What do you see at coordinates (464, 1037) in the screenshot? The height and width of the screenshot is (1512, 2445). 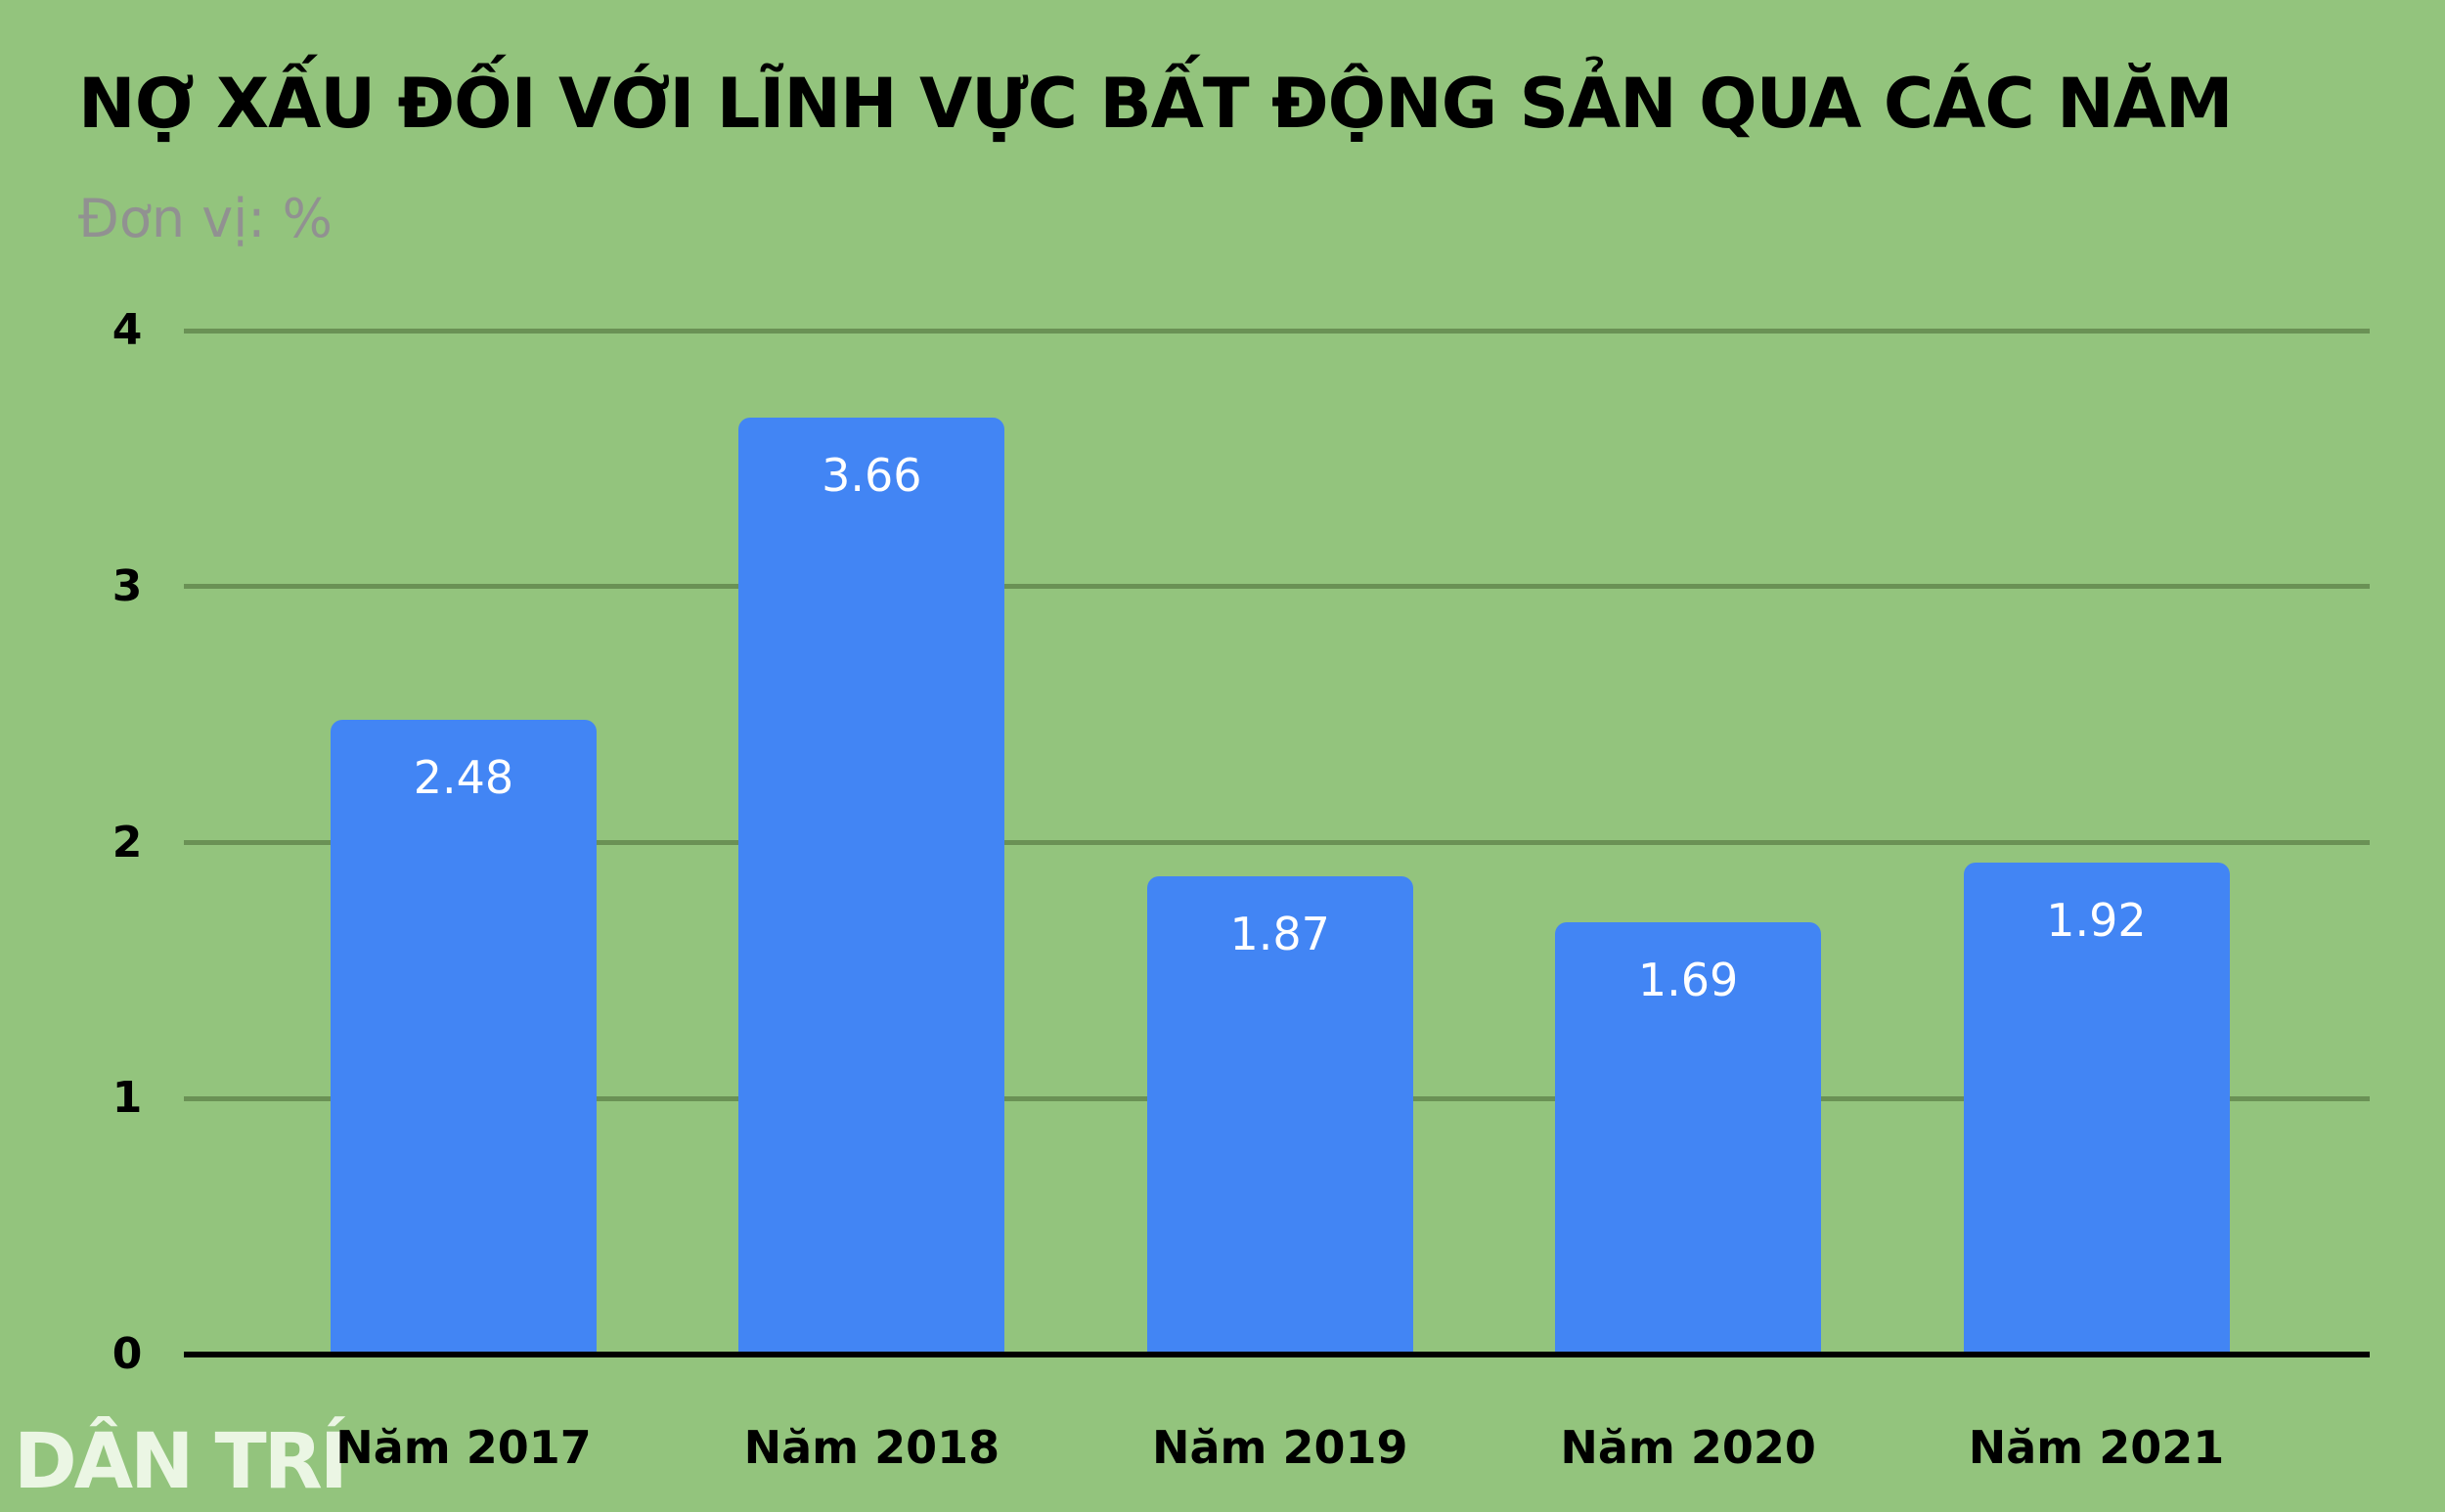 I see `bar-năm-2017: 2.48` at bounding box center [464, 1037].